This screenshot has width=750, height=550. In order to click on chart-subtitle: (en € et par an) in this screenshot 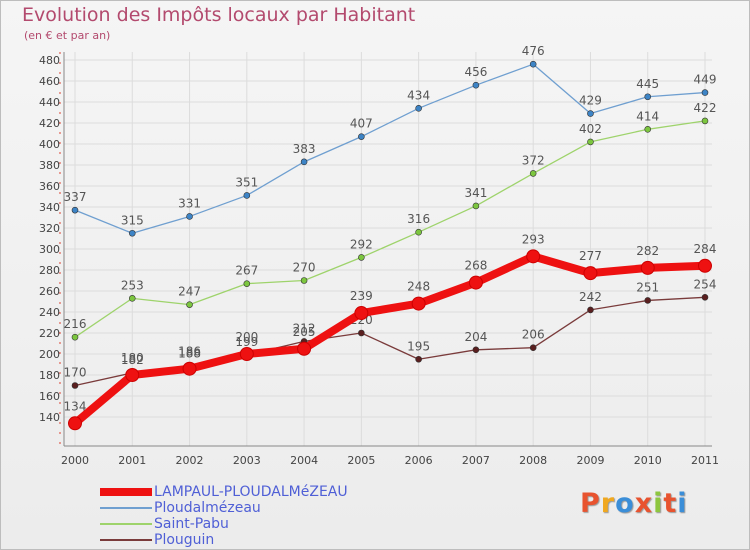, I will do `click(67, 35)`.